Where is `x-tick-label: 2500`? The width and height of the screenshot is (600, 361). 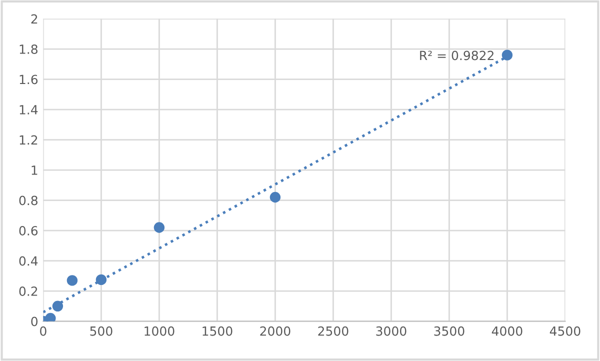
x-tick-label: 2500 is located at coordinates (333, 331).